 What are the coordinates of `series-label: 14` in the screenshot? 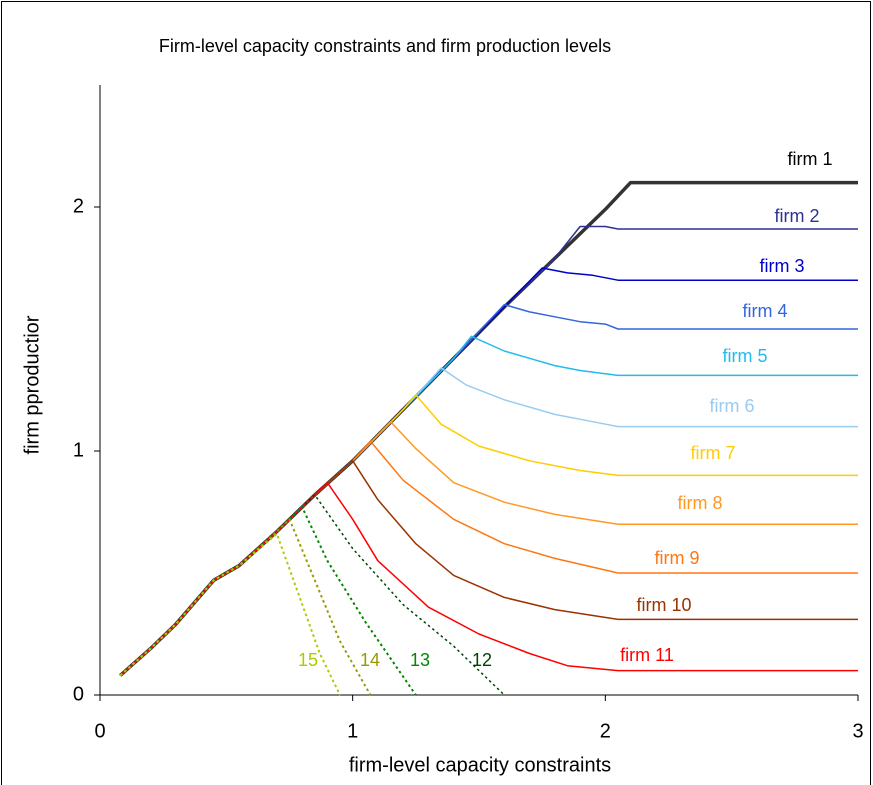 It's located at (370, 660).